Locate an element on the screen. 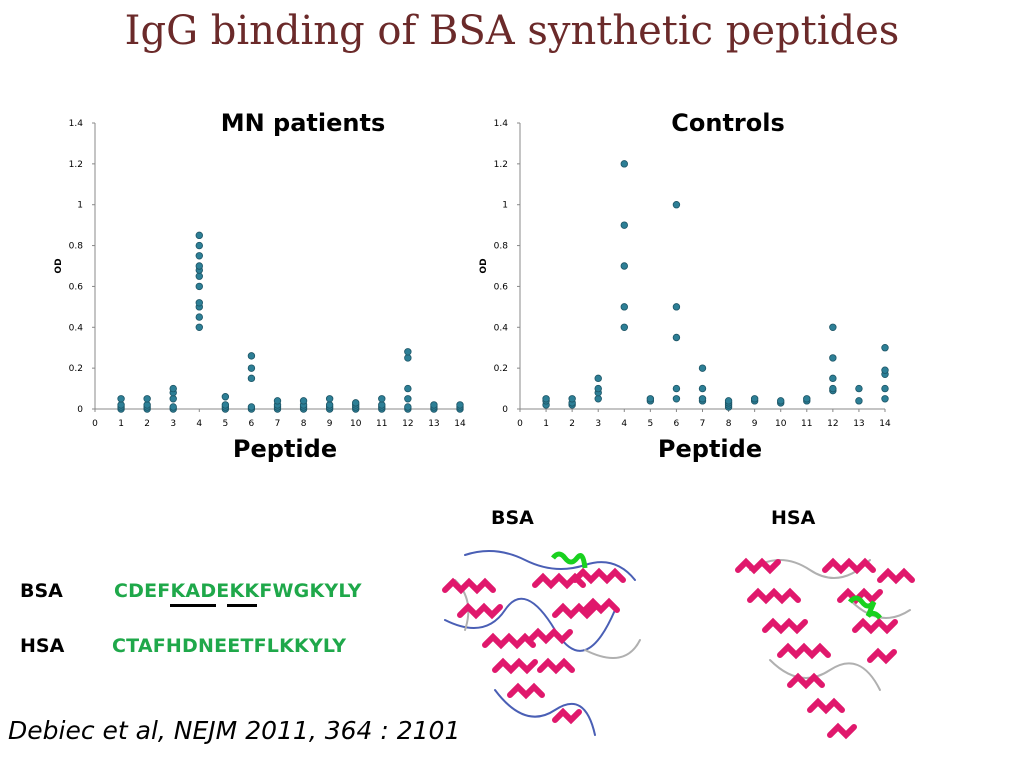  hsa-structure-label: HSA is located at coordinates (793, 518).